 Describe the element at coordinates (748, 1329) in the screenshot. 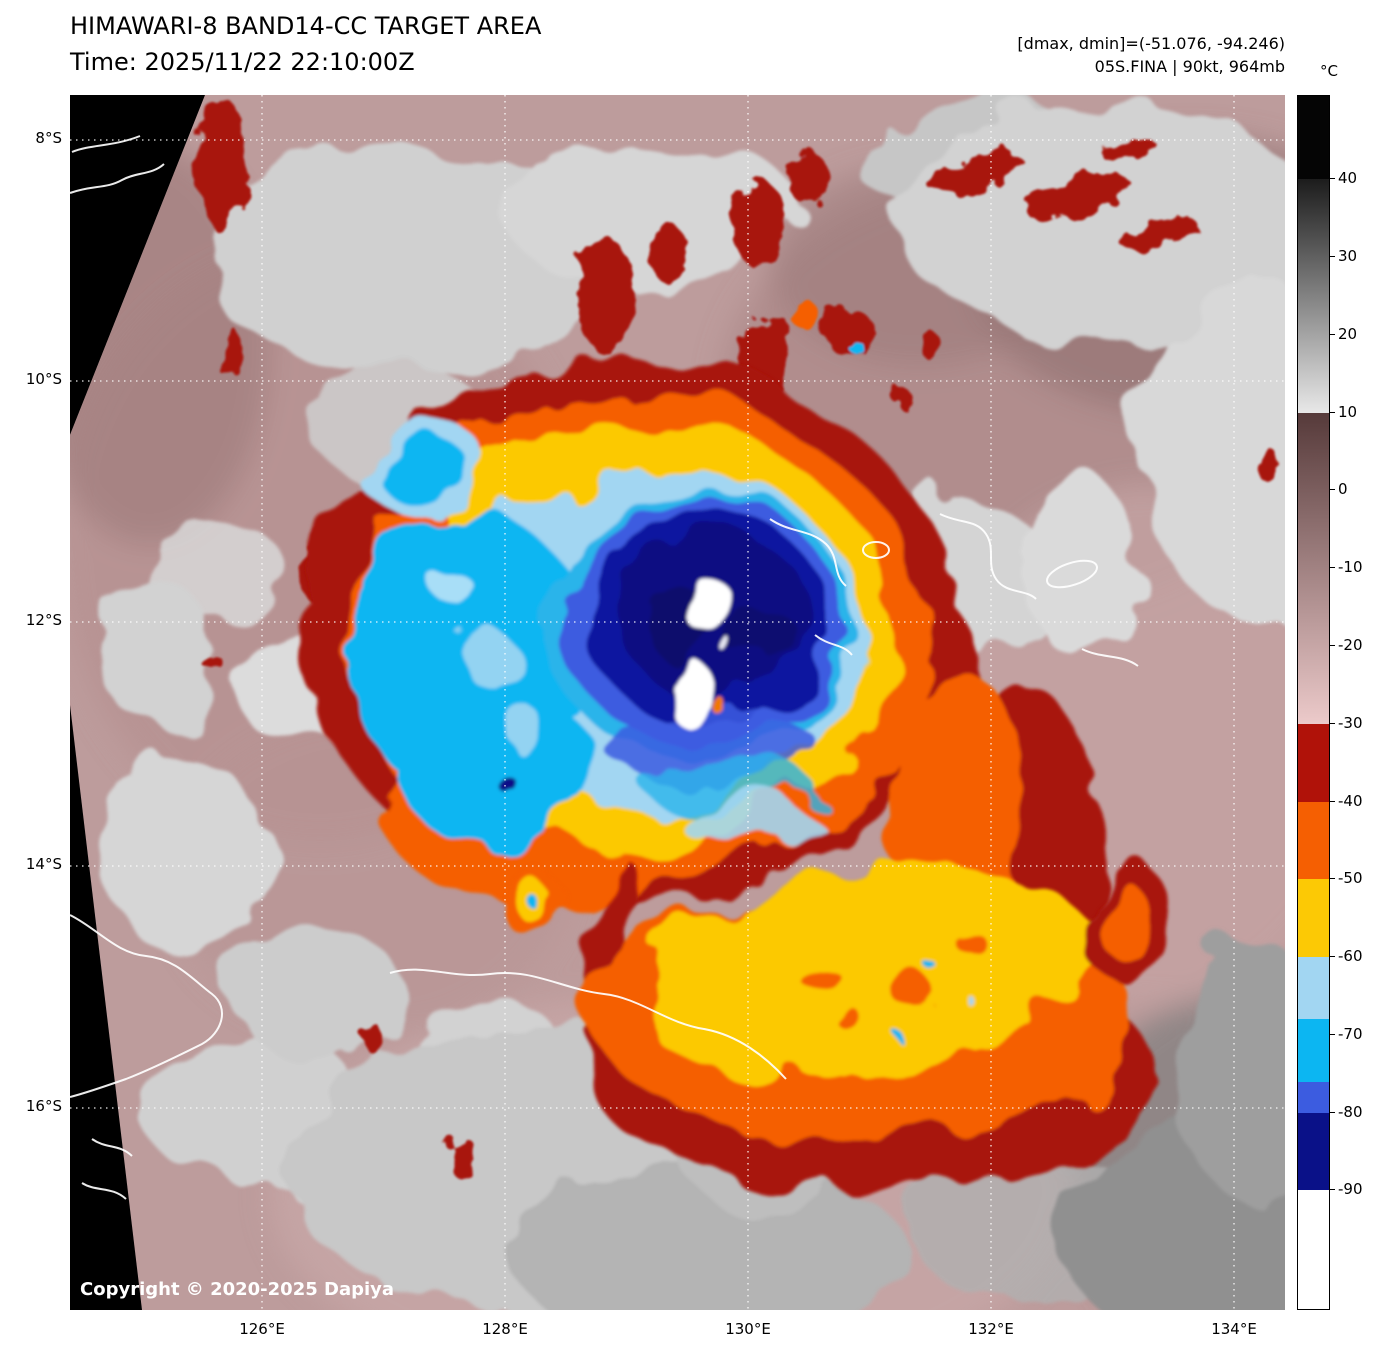

I see `lon-axis-label: 130°E` at that location.